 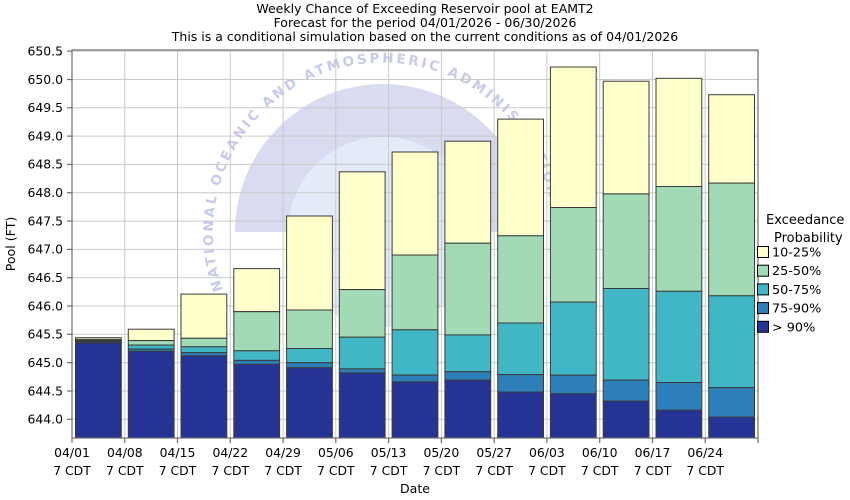 I want to click on x-tick-label-date: 05/13, so click(x=389, y=452).